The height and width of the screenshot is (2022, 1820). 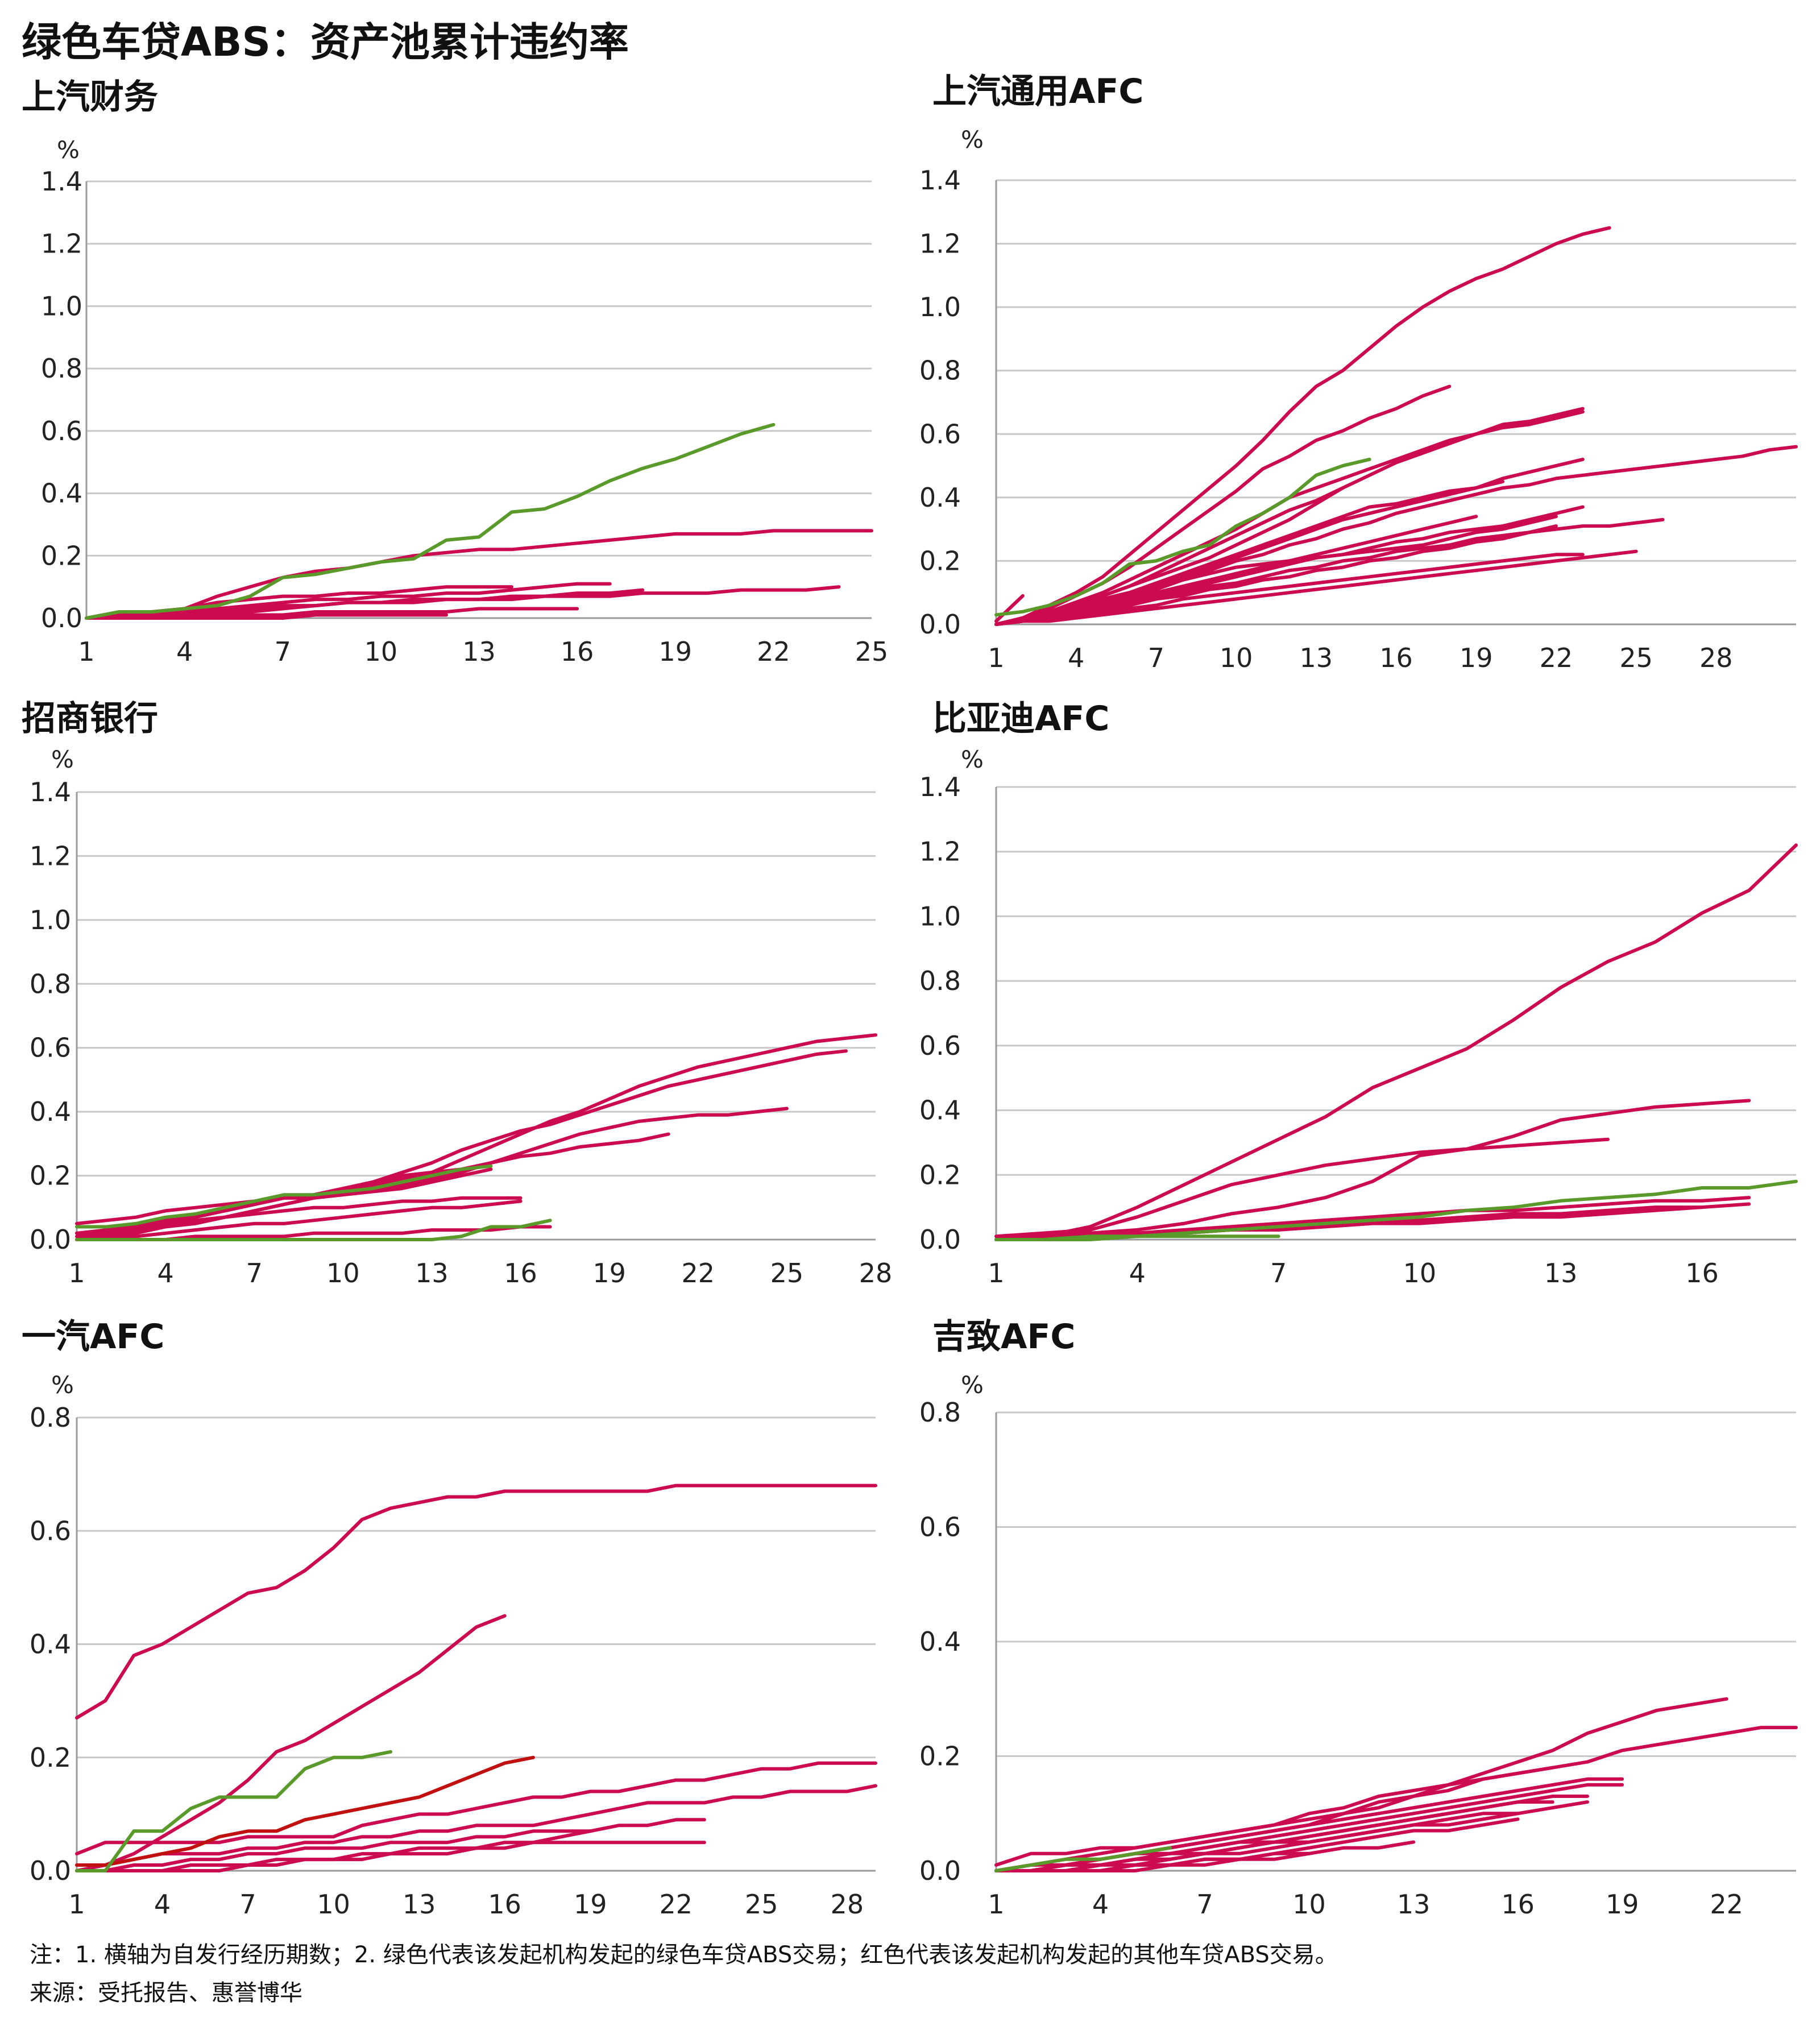 I want to click on y-tick-label: 1.4, so click(x=50, y=792).